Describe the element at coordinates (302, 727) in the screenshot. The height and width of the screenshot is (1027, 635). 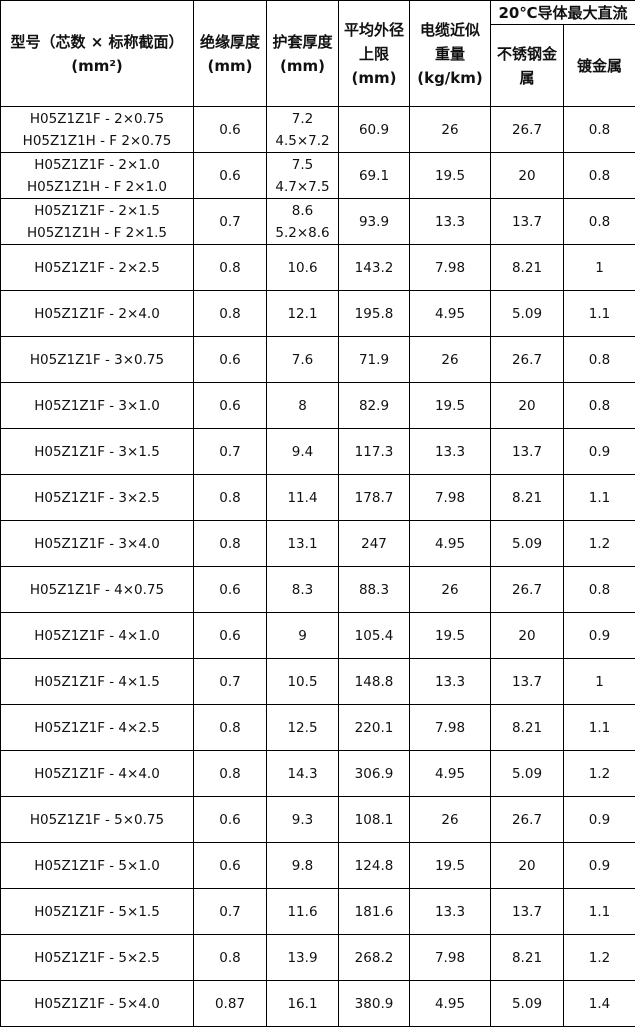
I see `cell-sheath: 12.5` at that location.